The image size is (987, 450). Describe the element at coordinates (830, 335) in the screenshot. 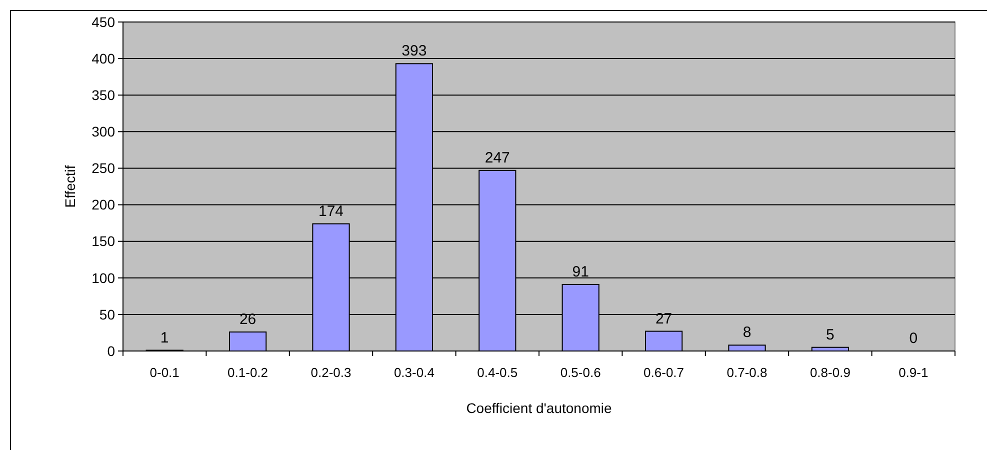

I see `data-label: 5` at that location.